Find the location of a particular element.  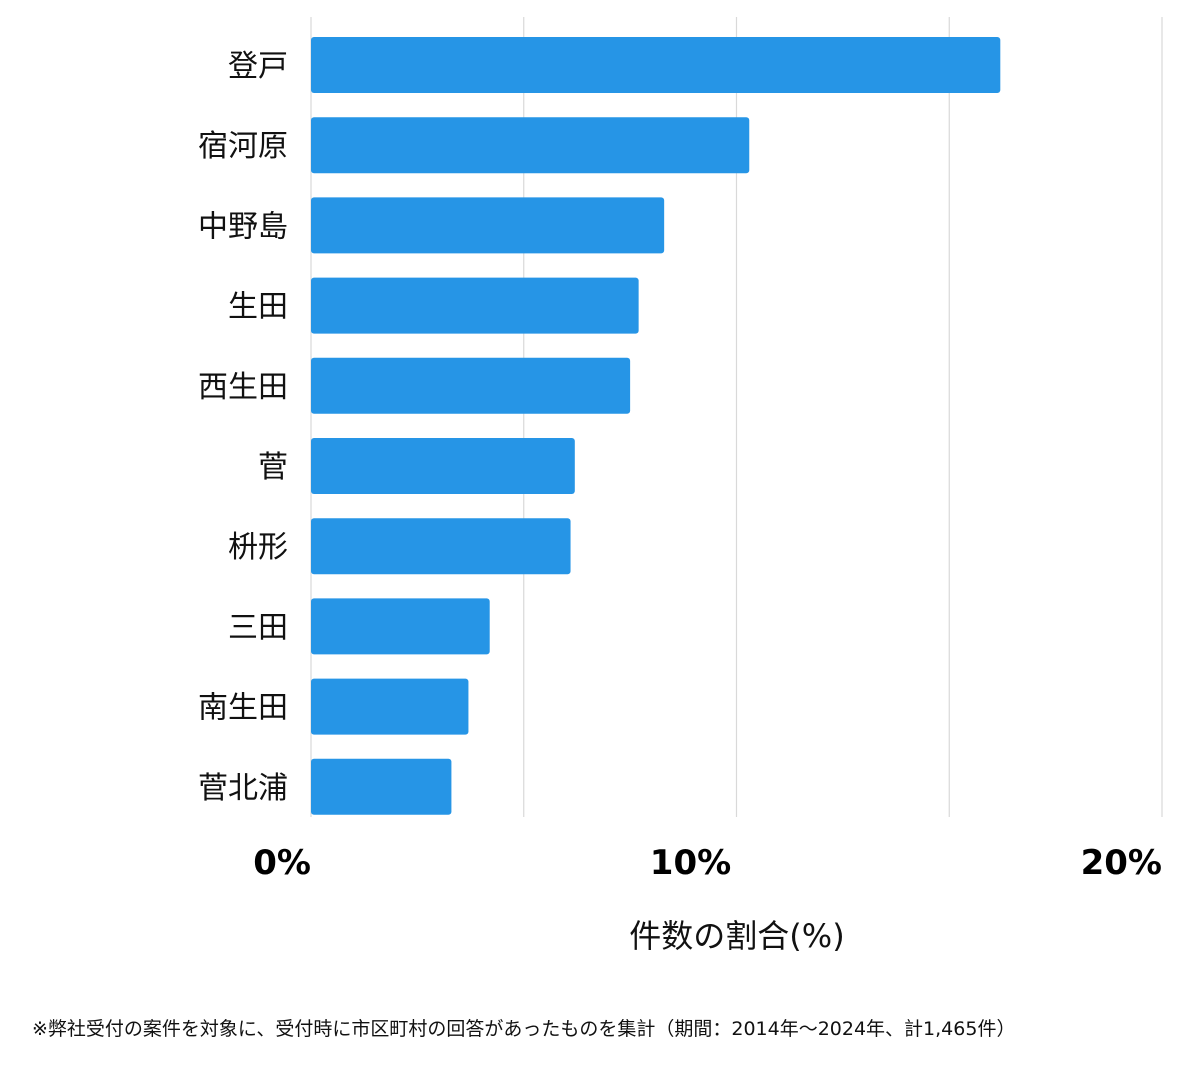

x-tick-label: 20% is located at coordinates (1121, 863).